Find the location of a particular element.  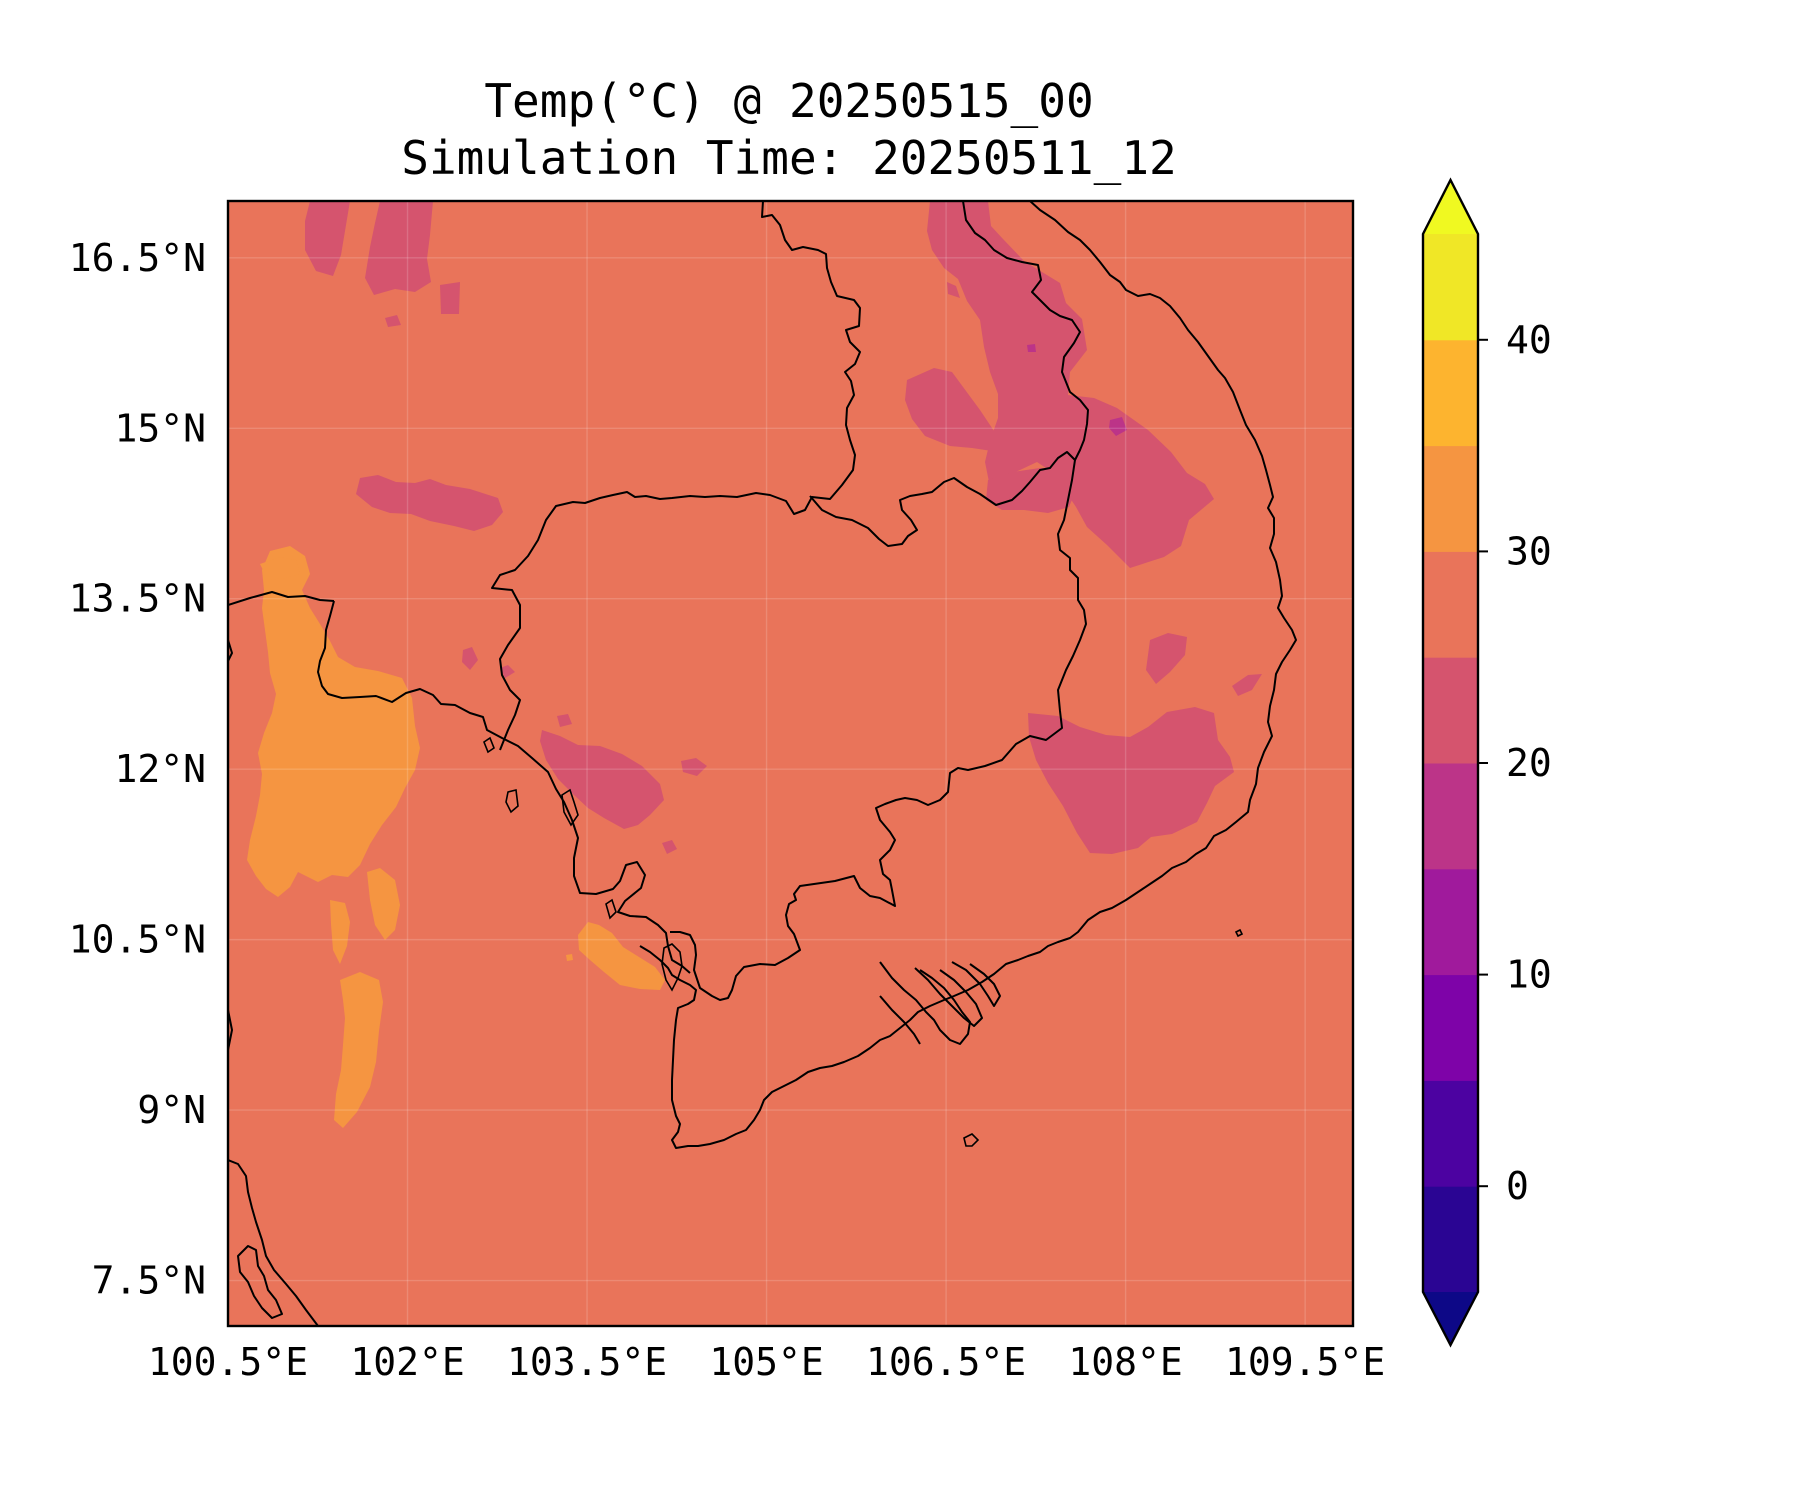

lat-tick-label: 10.5°N is located at coordinates (137, 940).